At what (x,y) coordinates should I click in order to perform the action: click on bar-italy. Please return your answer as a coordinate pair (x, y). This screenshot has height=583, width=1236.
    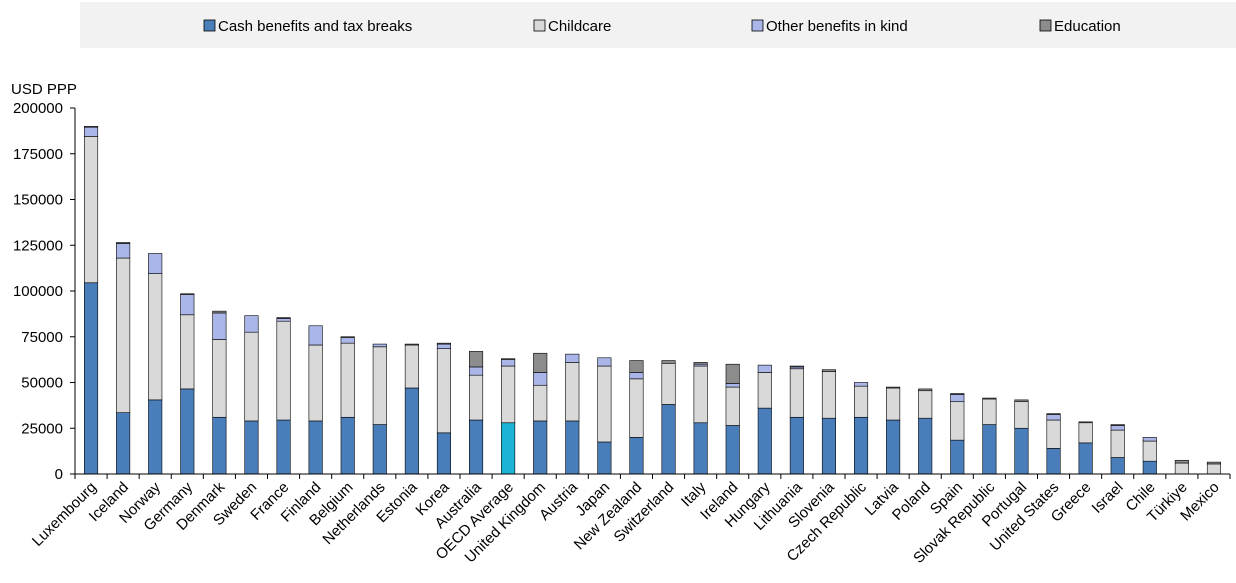
    Looking at the image, I should click on (700, 418).